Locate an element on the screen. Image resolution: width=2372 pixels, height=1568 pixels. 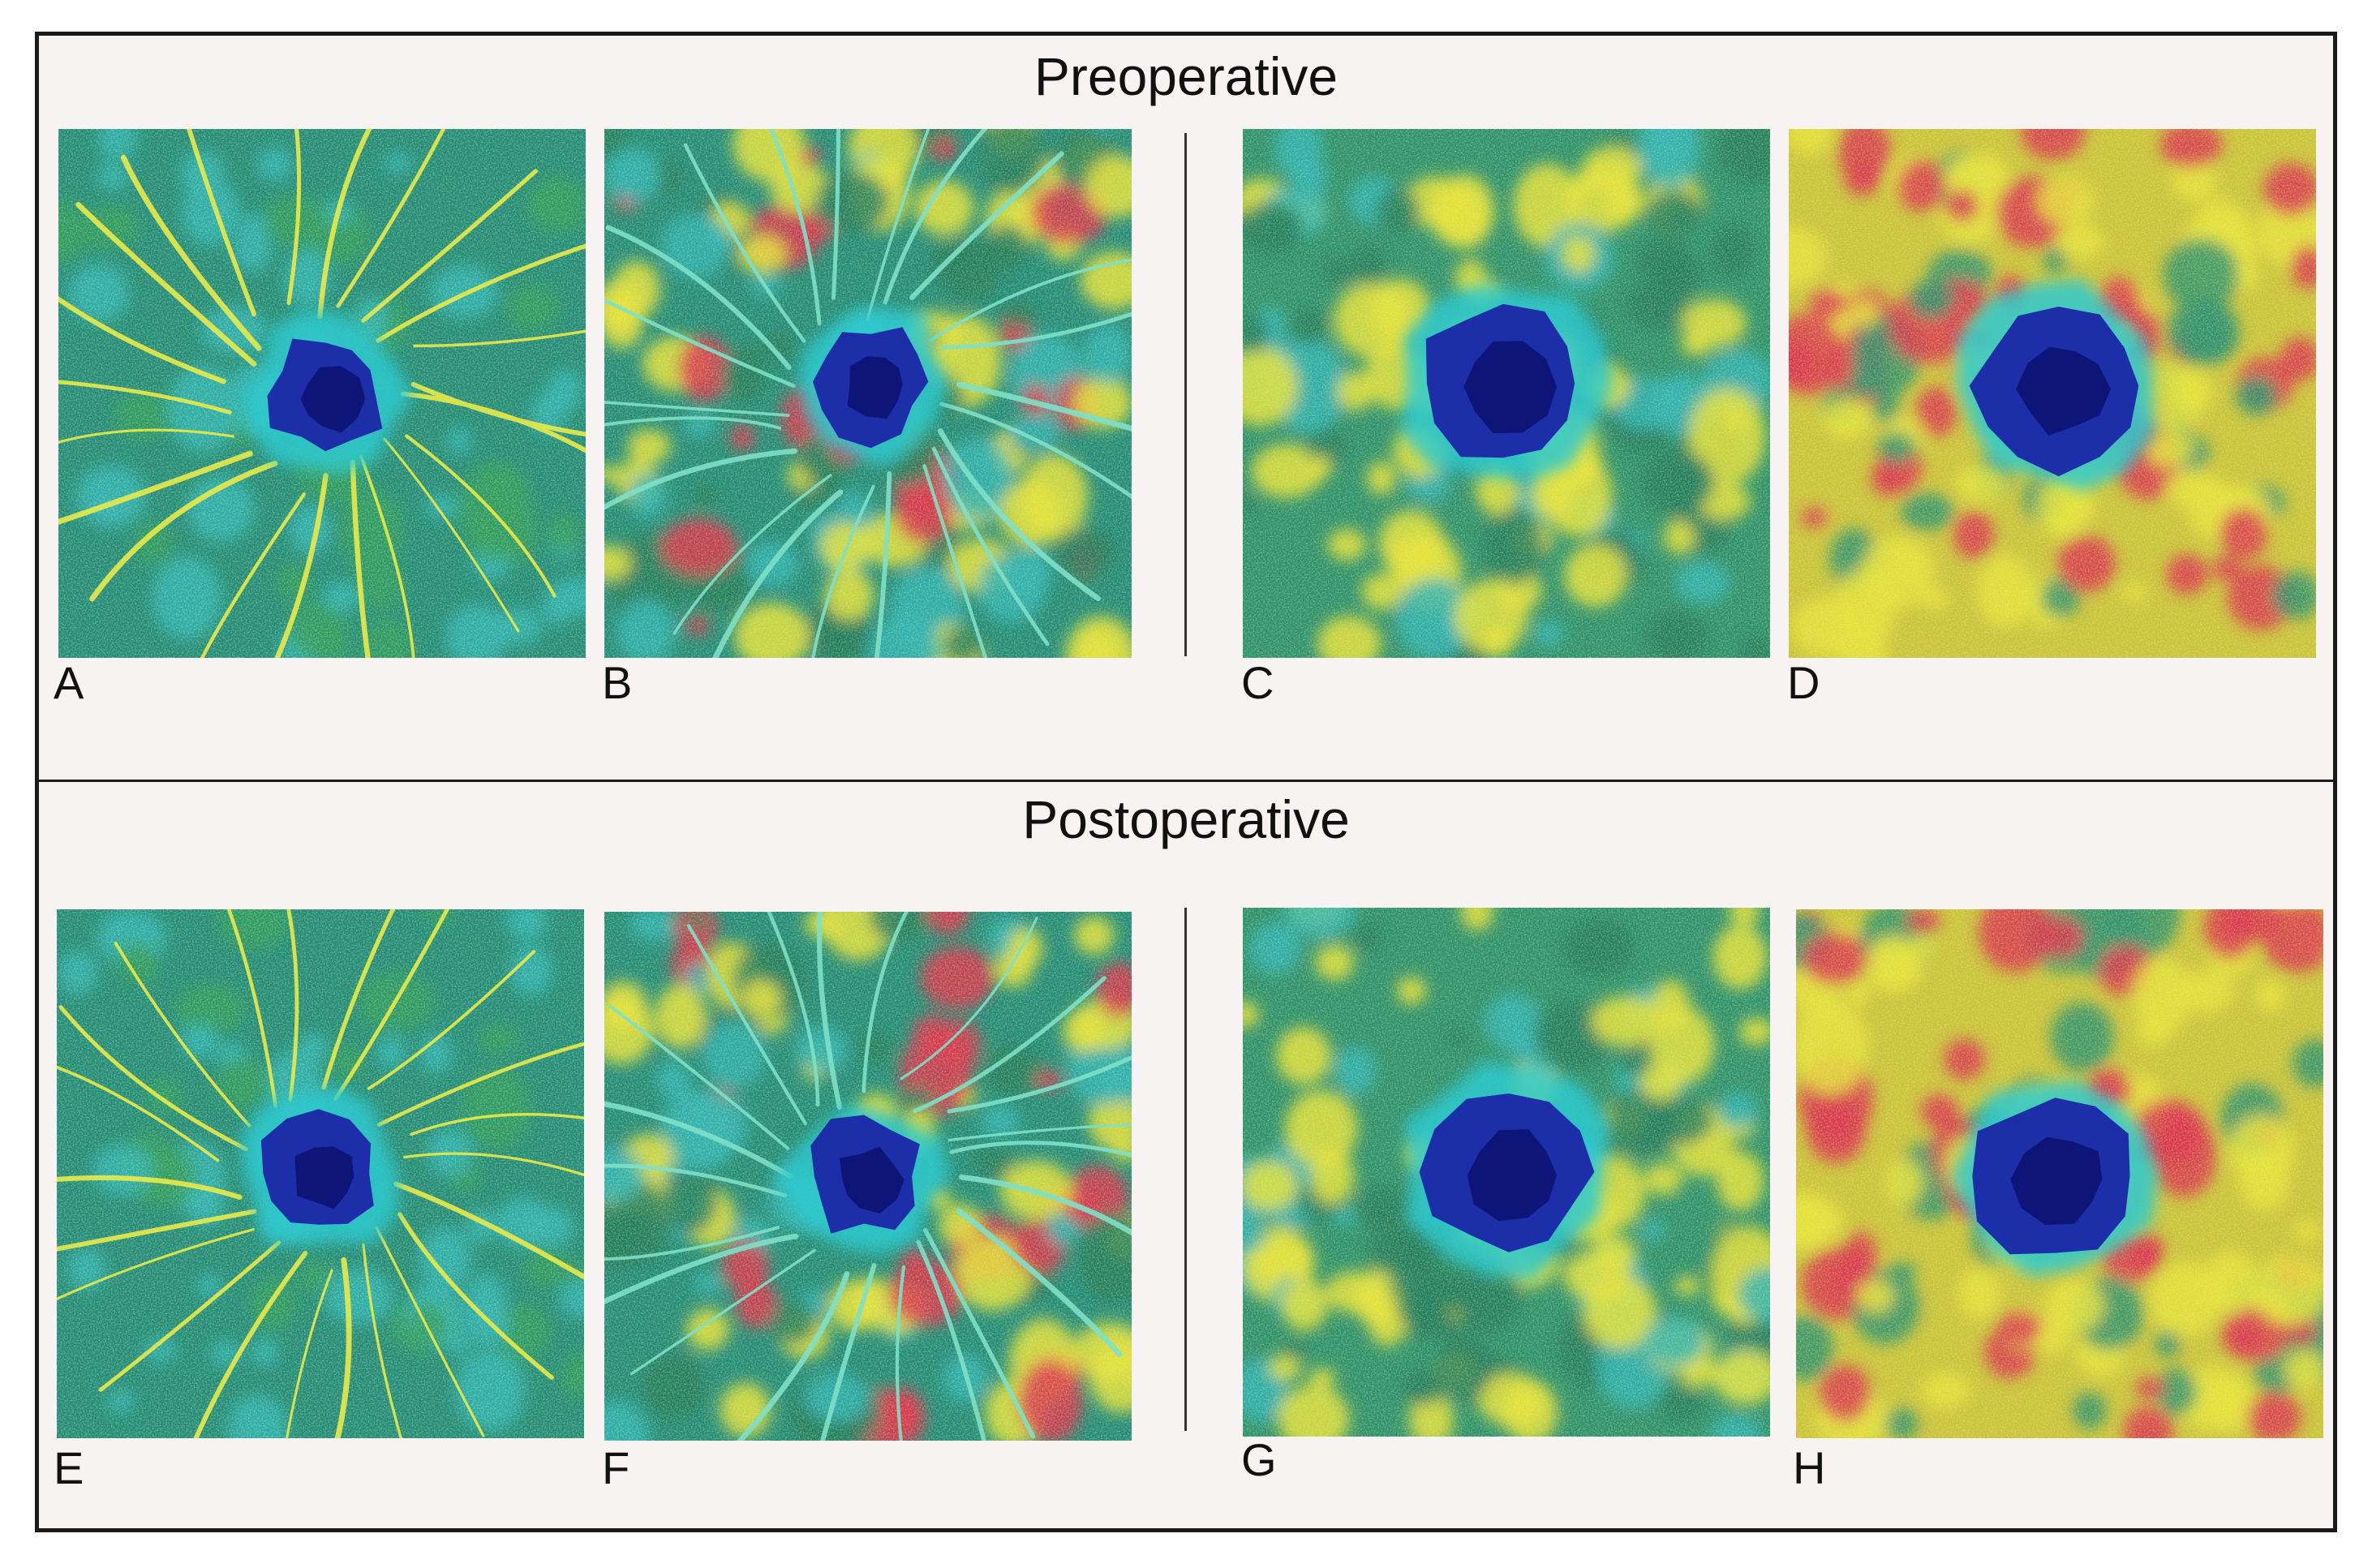
panel-label-e: E is located at coordinates (69, 1467).